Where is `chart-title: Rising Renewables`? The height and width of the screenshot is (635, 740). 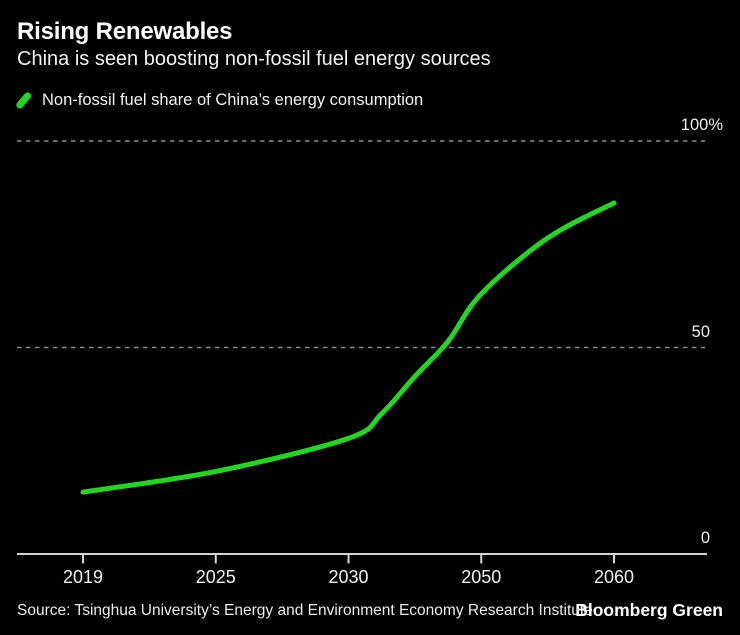 chart-title: Rising Renewables is located at coordinates (125, 31).